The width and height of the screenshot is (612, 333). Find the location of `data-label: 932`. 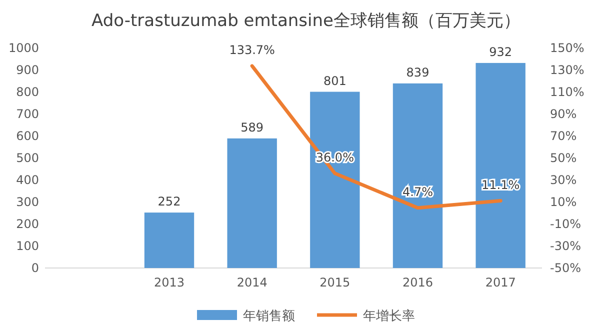

data-label: 932 is located at coordinates (500, 51).